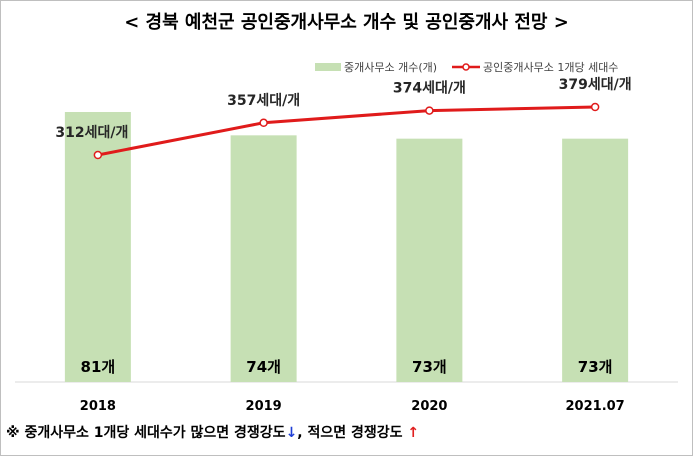 The width and height of the screenshot is (693, 456). What do you see at coordinates (595, 85) in the screenshot?
I see `line-label-2021.07: 379세대/개` at bounding box center [595, 85].